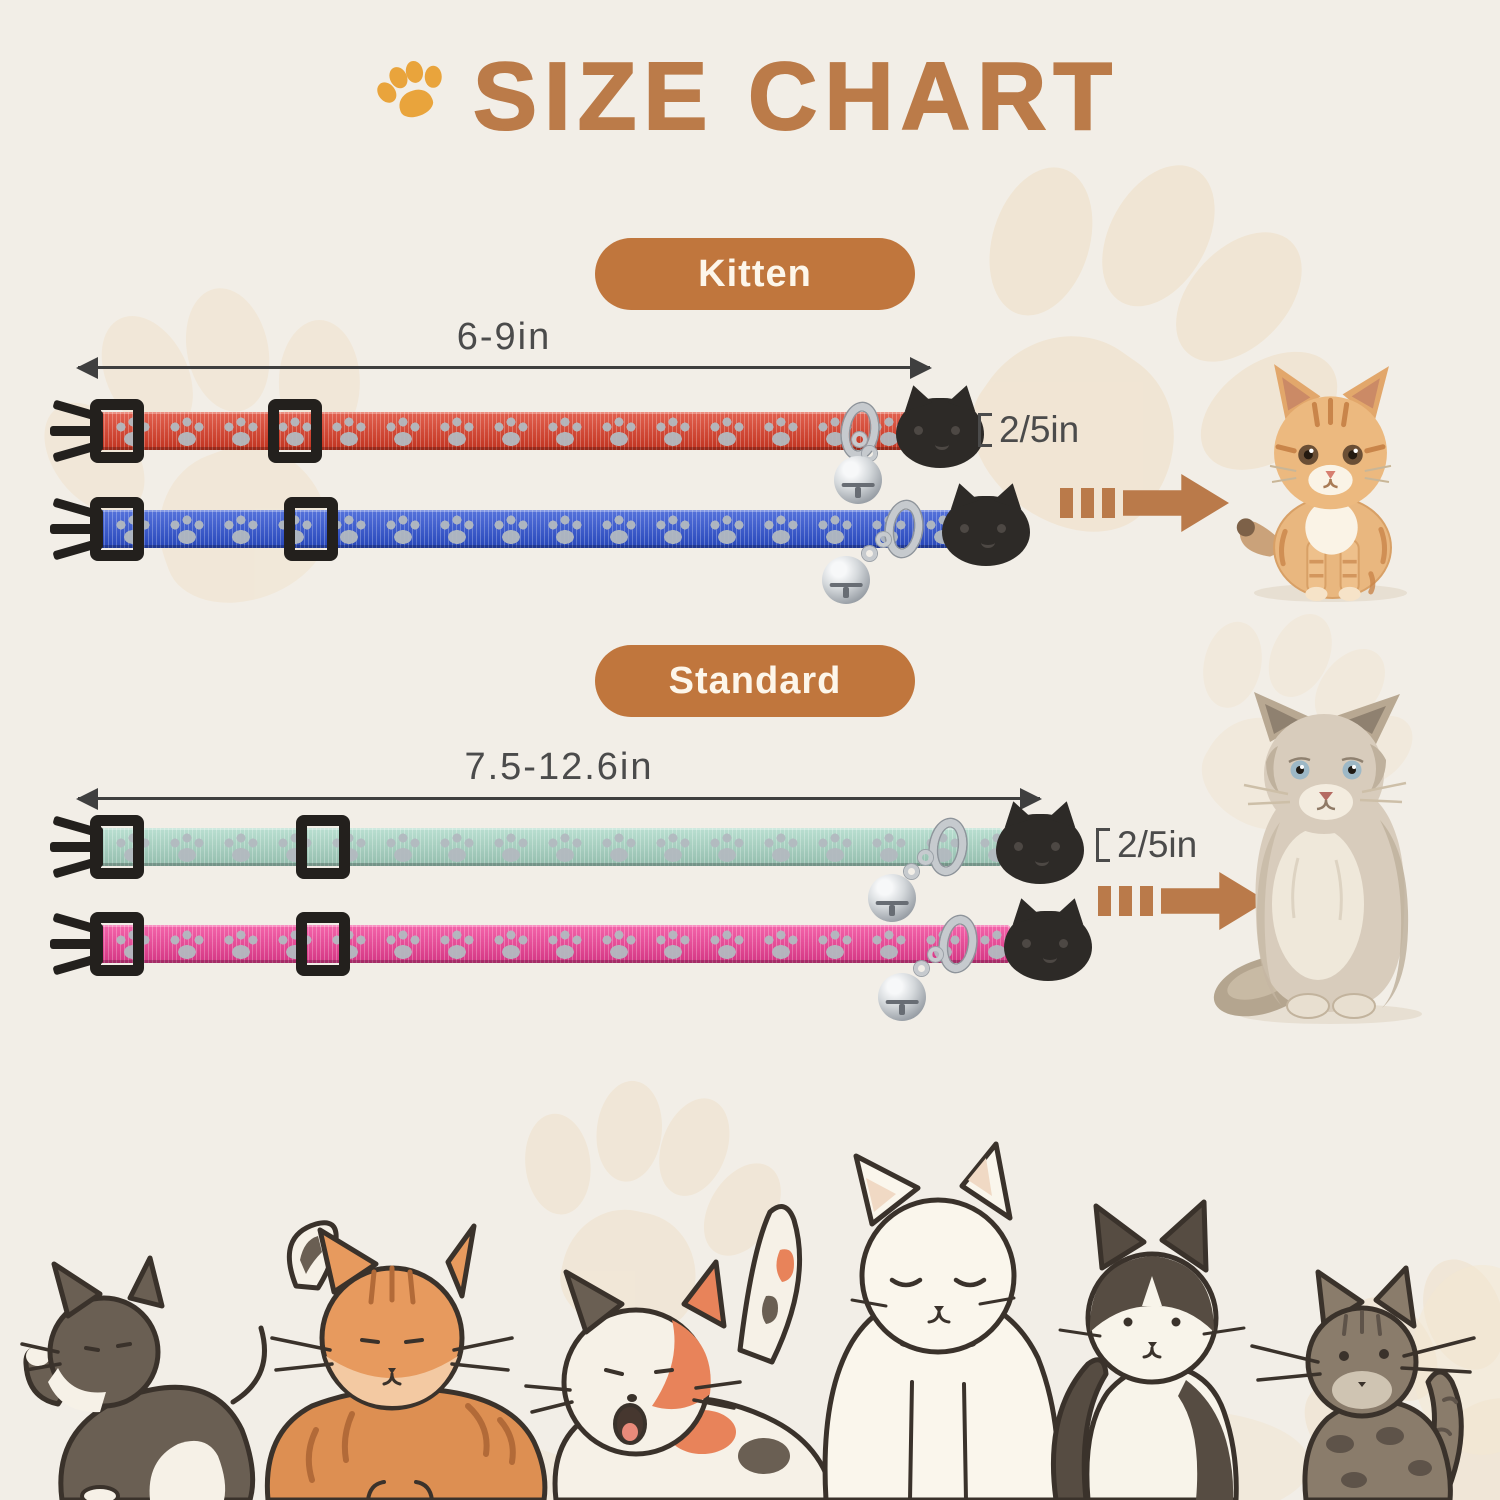 The image size is (1500, 1500). What do you see at coordinates (559, 767) in the screenshot?
I see `standard-length-label: 7.5-12.6in` at bounding box center [559, 767].